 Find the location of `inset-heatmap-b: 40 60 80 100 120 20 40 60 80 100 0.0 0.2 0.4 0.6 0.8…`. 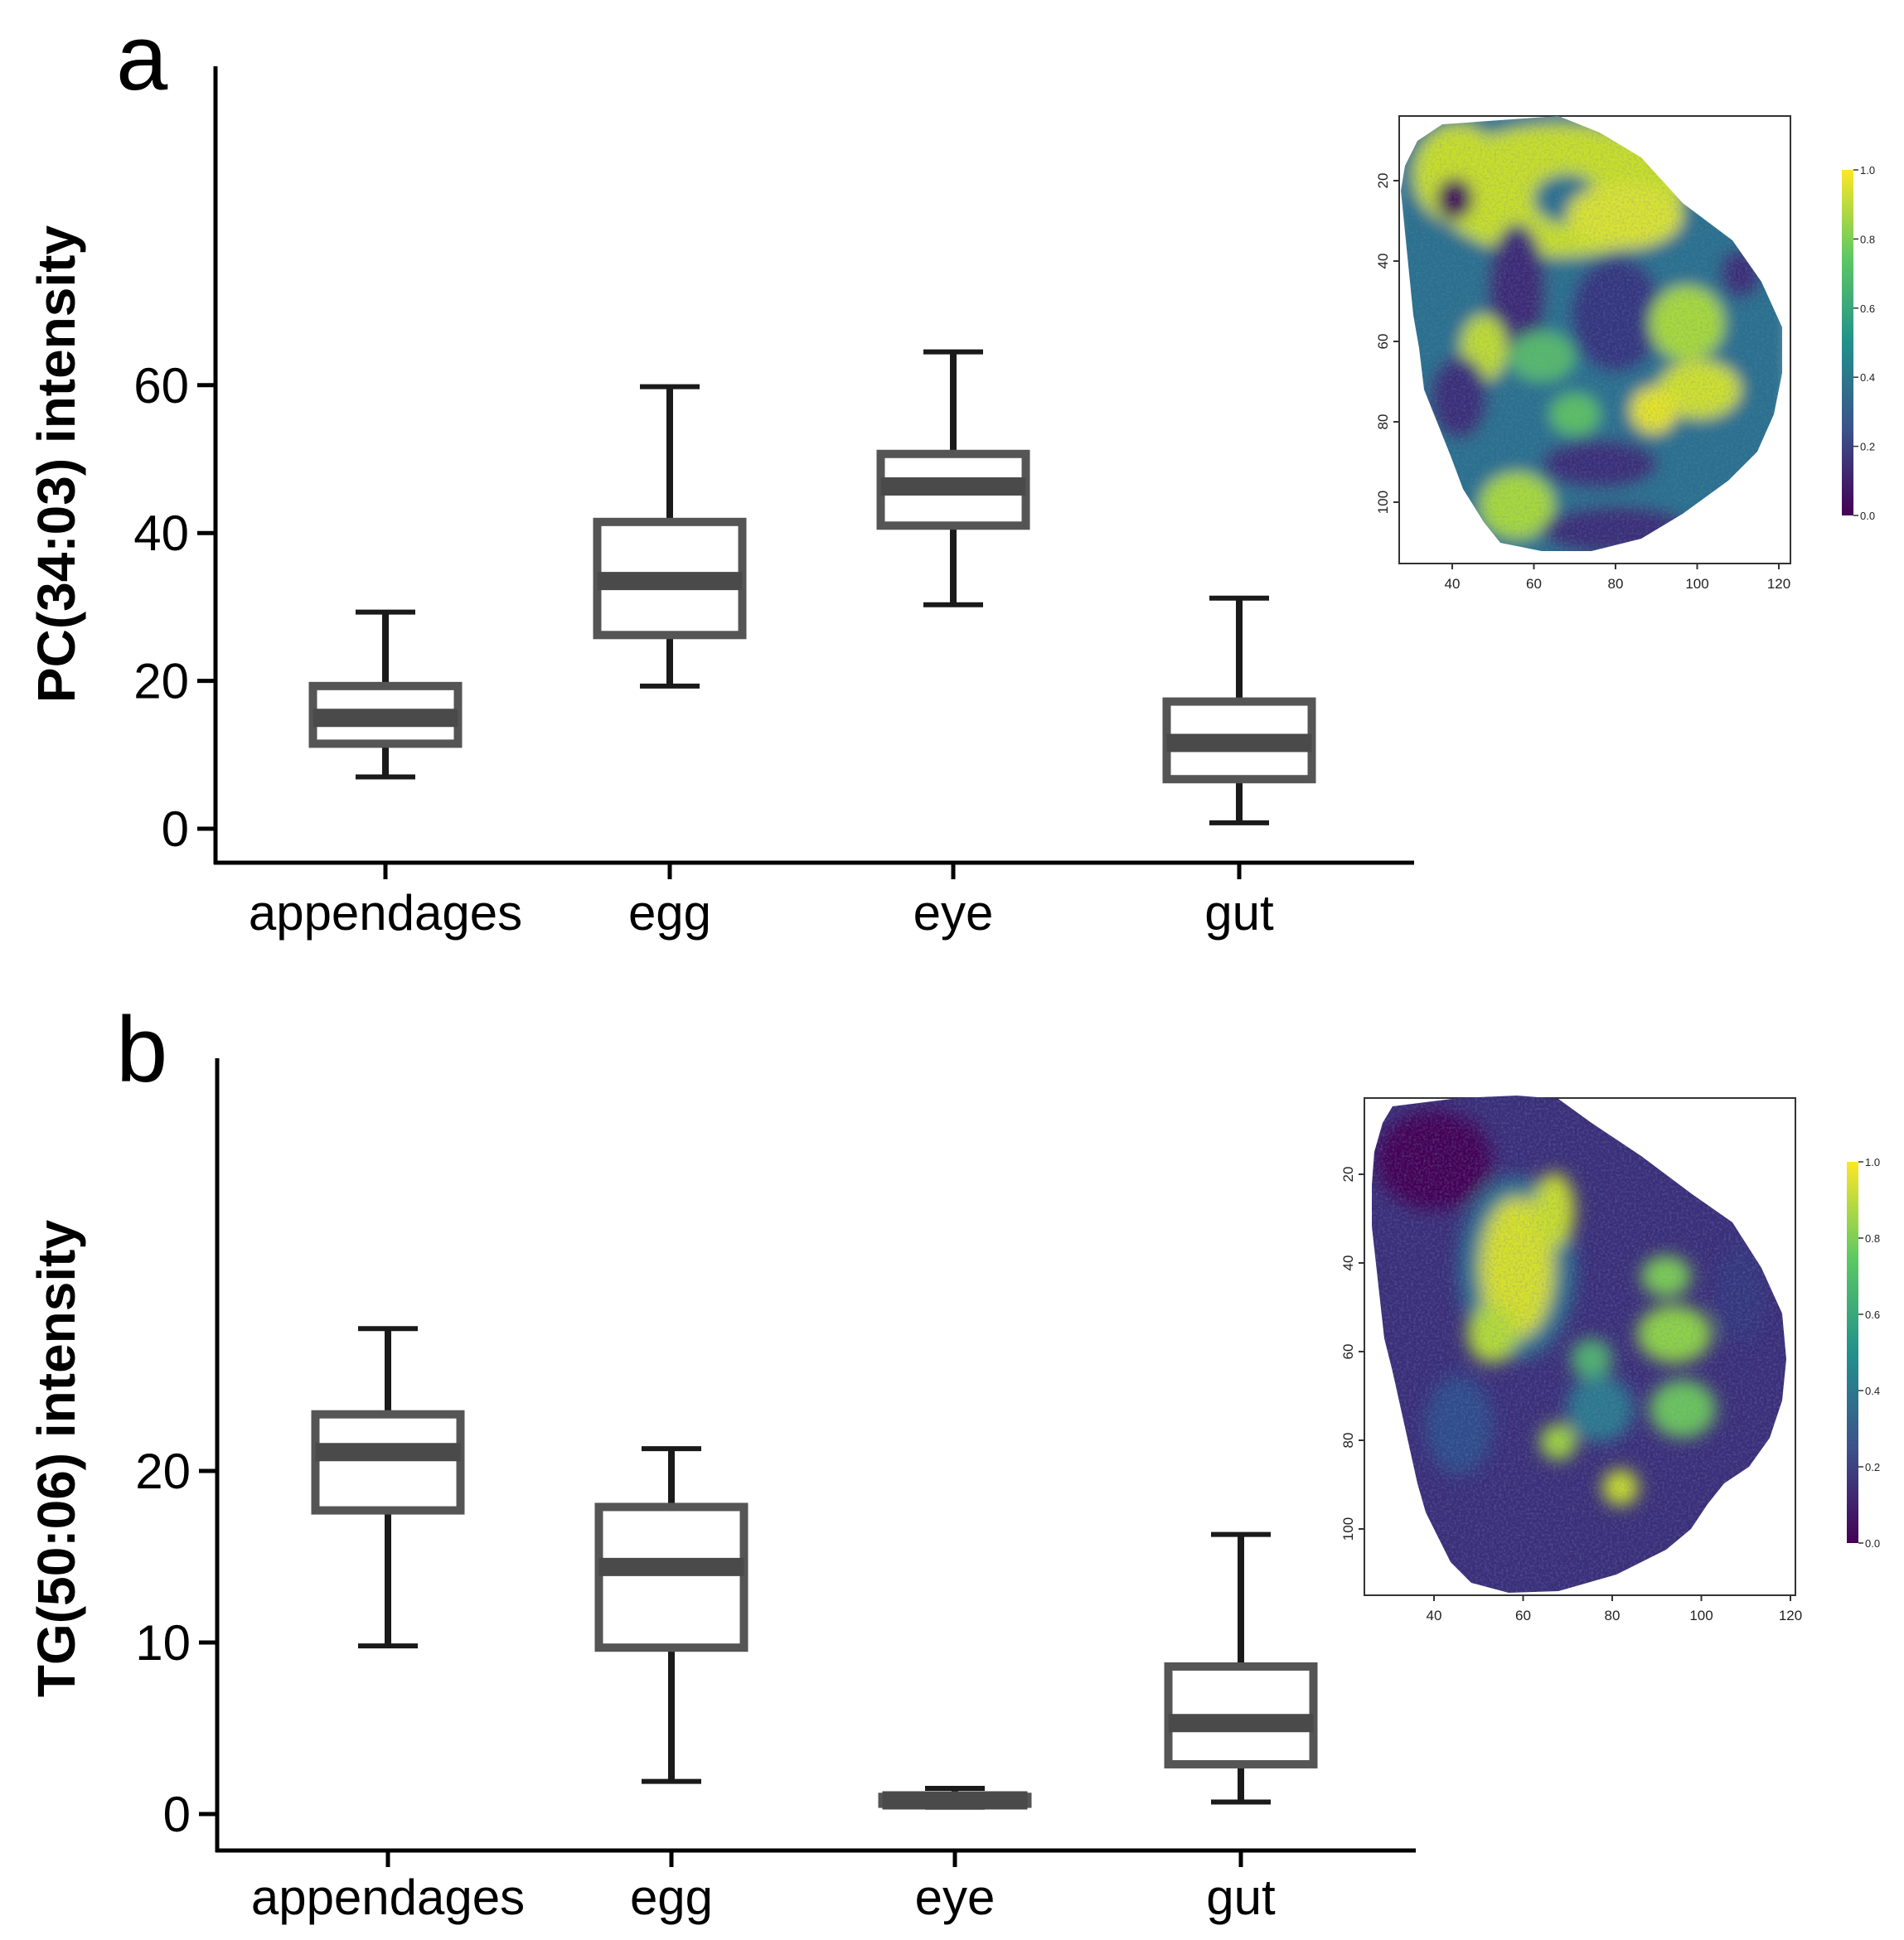

inset-heatmap-b: 40 60 80 100 120 20 40 60 80 100 0.0 0.2 0.4 0.6 0.8… is located at coordinates (1610, 1359).